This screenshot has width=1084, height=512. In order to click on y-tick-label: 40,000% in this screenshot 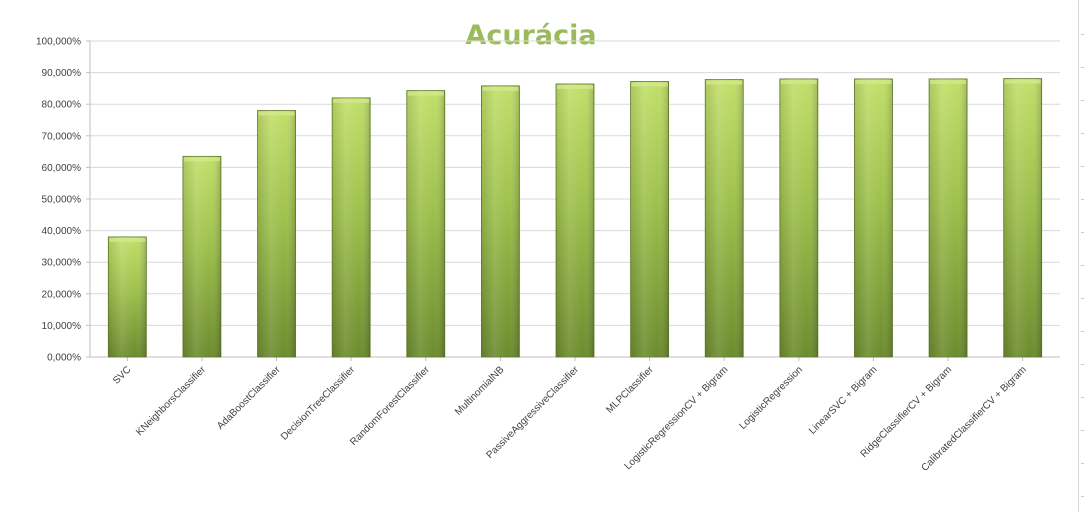, I will do `click(62, 231)`.